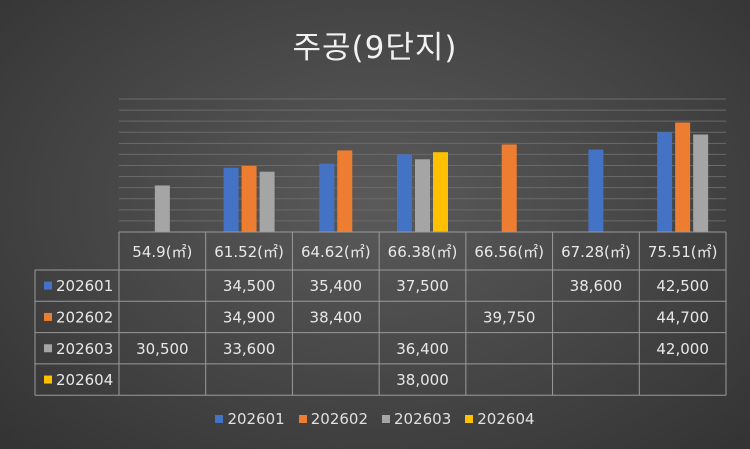  I want to click on data-label: 30,500, so click(162, 349).